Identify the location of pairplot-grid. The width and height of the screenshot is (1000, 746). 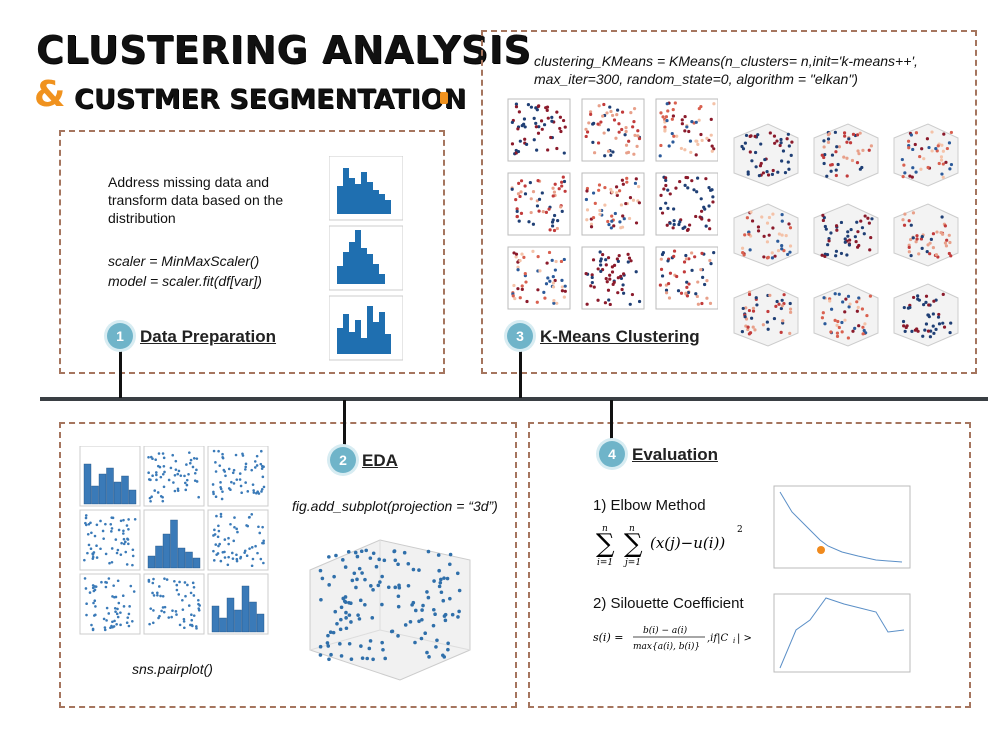
(174, 540).